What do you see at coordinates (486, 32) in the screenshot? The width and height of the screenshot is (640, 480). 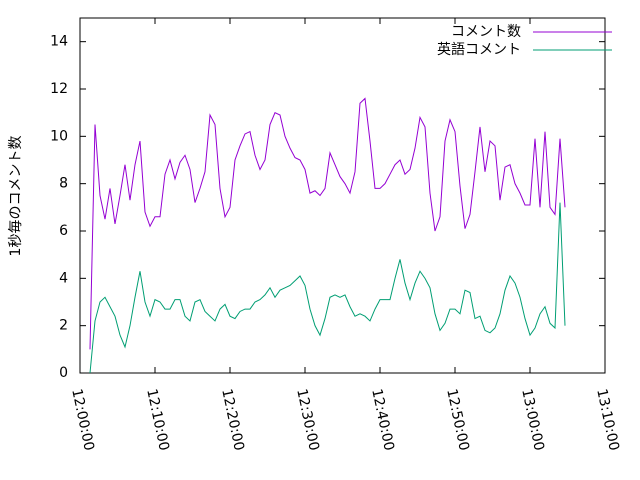 I see `legend-label: コメント数` at bounding box center [486, 32].